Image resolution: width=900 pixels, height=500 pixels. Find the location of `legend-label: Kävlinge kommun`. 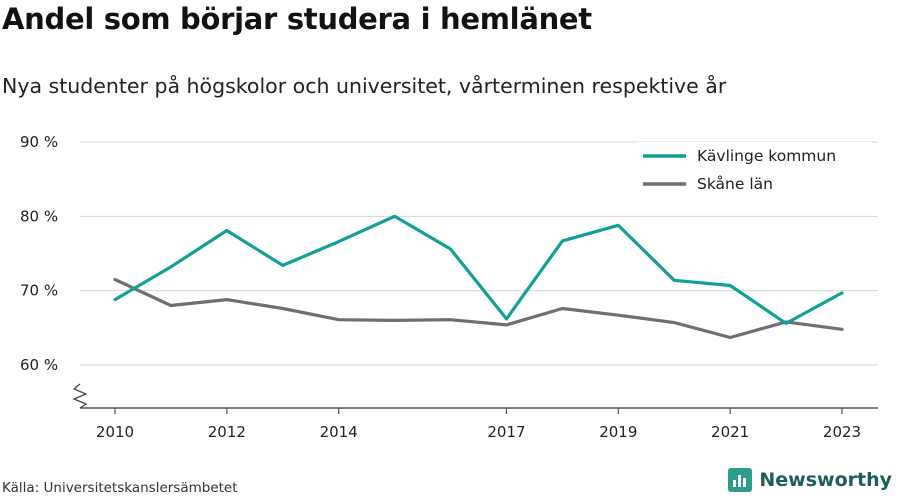

legend-label: Kävlinge kommun is located at coordinates (766, 156).